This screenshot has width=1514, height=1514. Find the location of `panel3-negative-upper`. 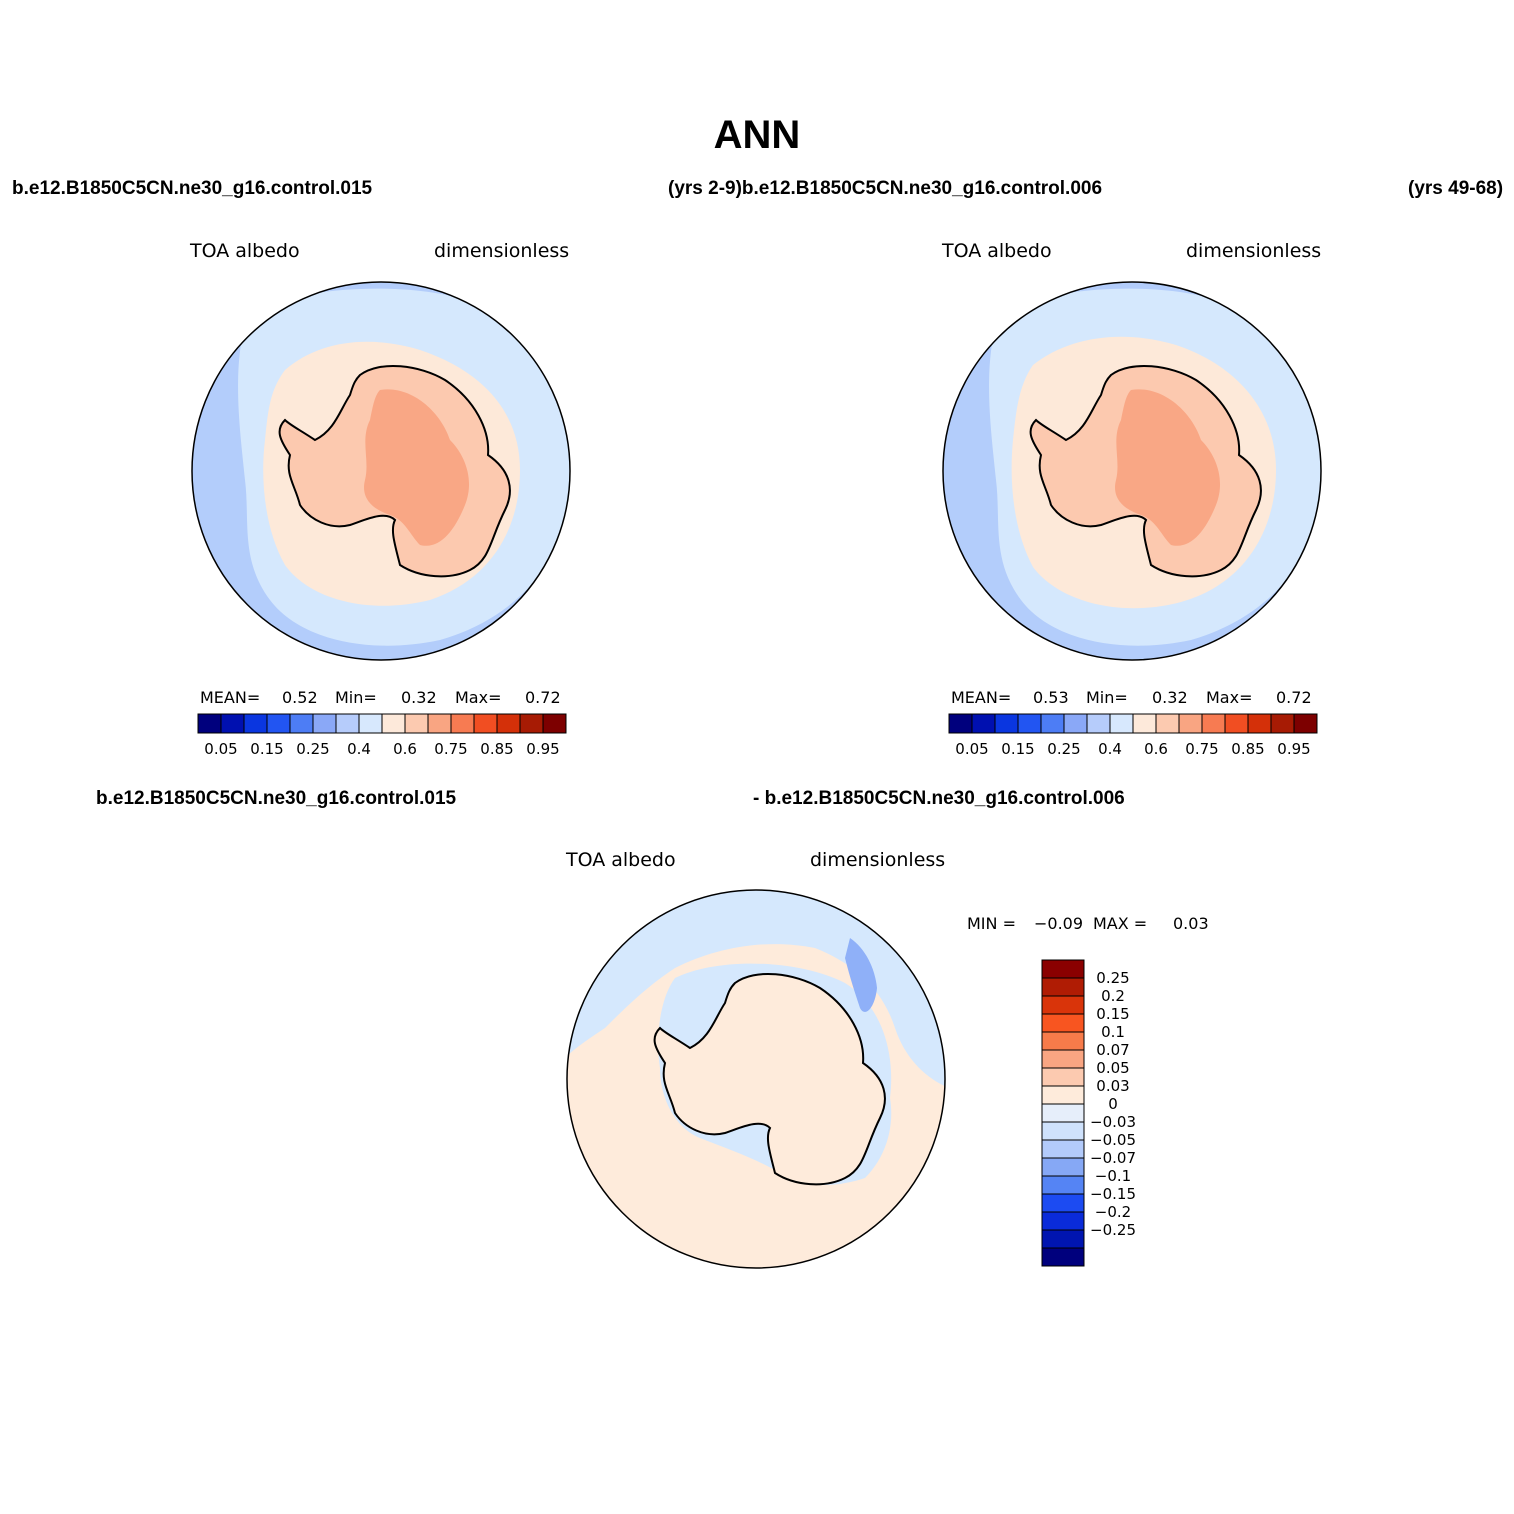

panel3-negative-upper is located at coordinates (756, 989).